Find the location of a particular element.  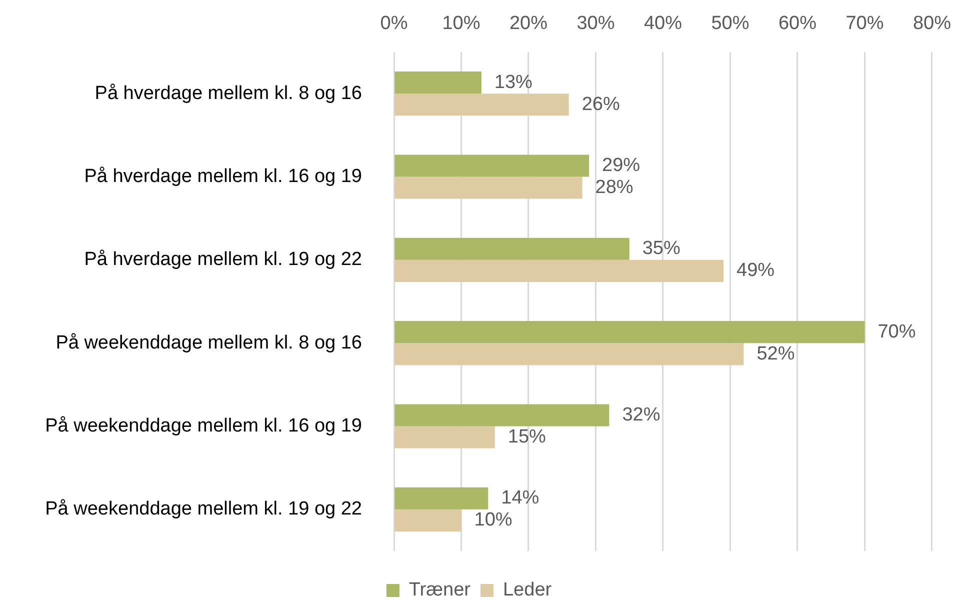

y-tick-label: På hverdage mellem kl. 8 og 16 is located at coordinates (228, 93).